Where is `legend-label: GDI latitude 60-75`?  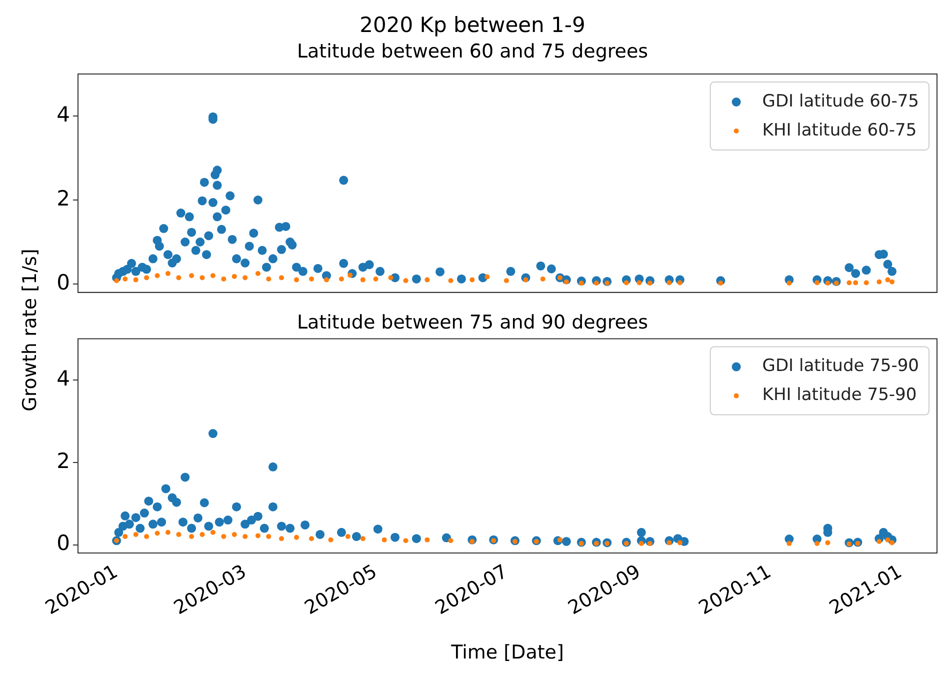 legend-label: GDI latitude 60-75 is located at coordinates (840, 101).